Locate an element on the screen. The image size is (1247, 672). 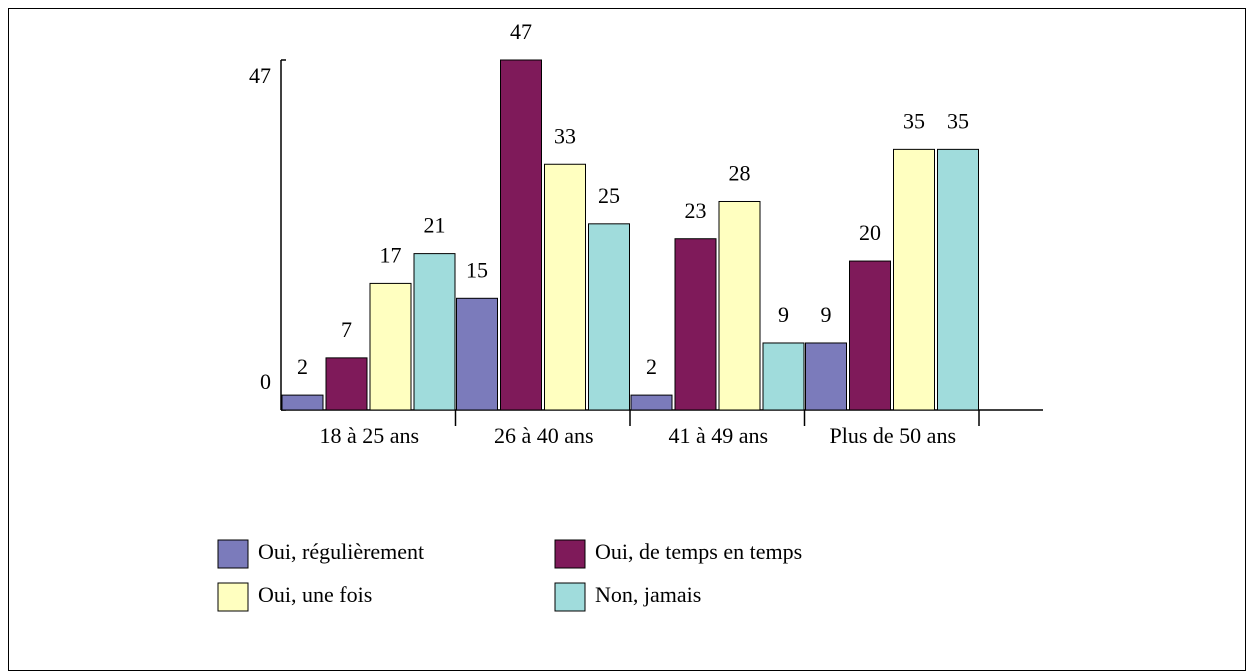
data-label: 21 is located at coordinates (435, 225).